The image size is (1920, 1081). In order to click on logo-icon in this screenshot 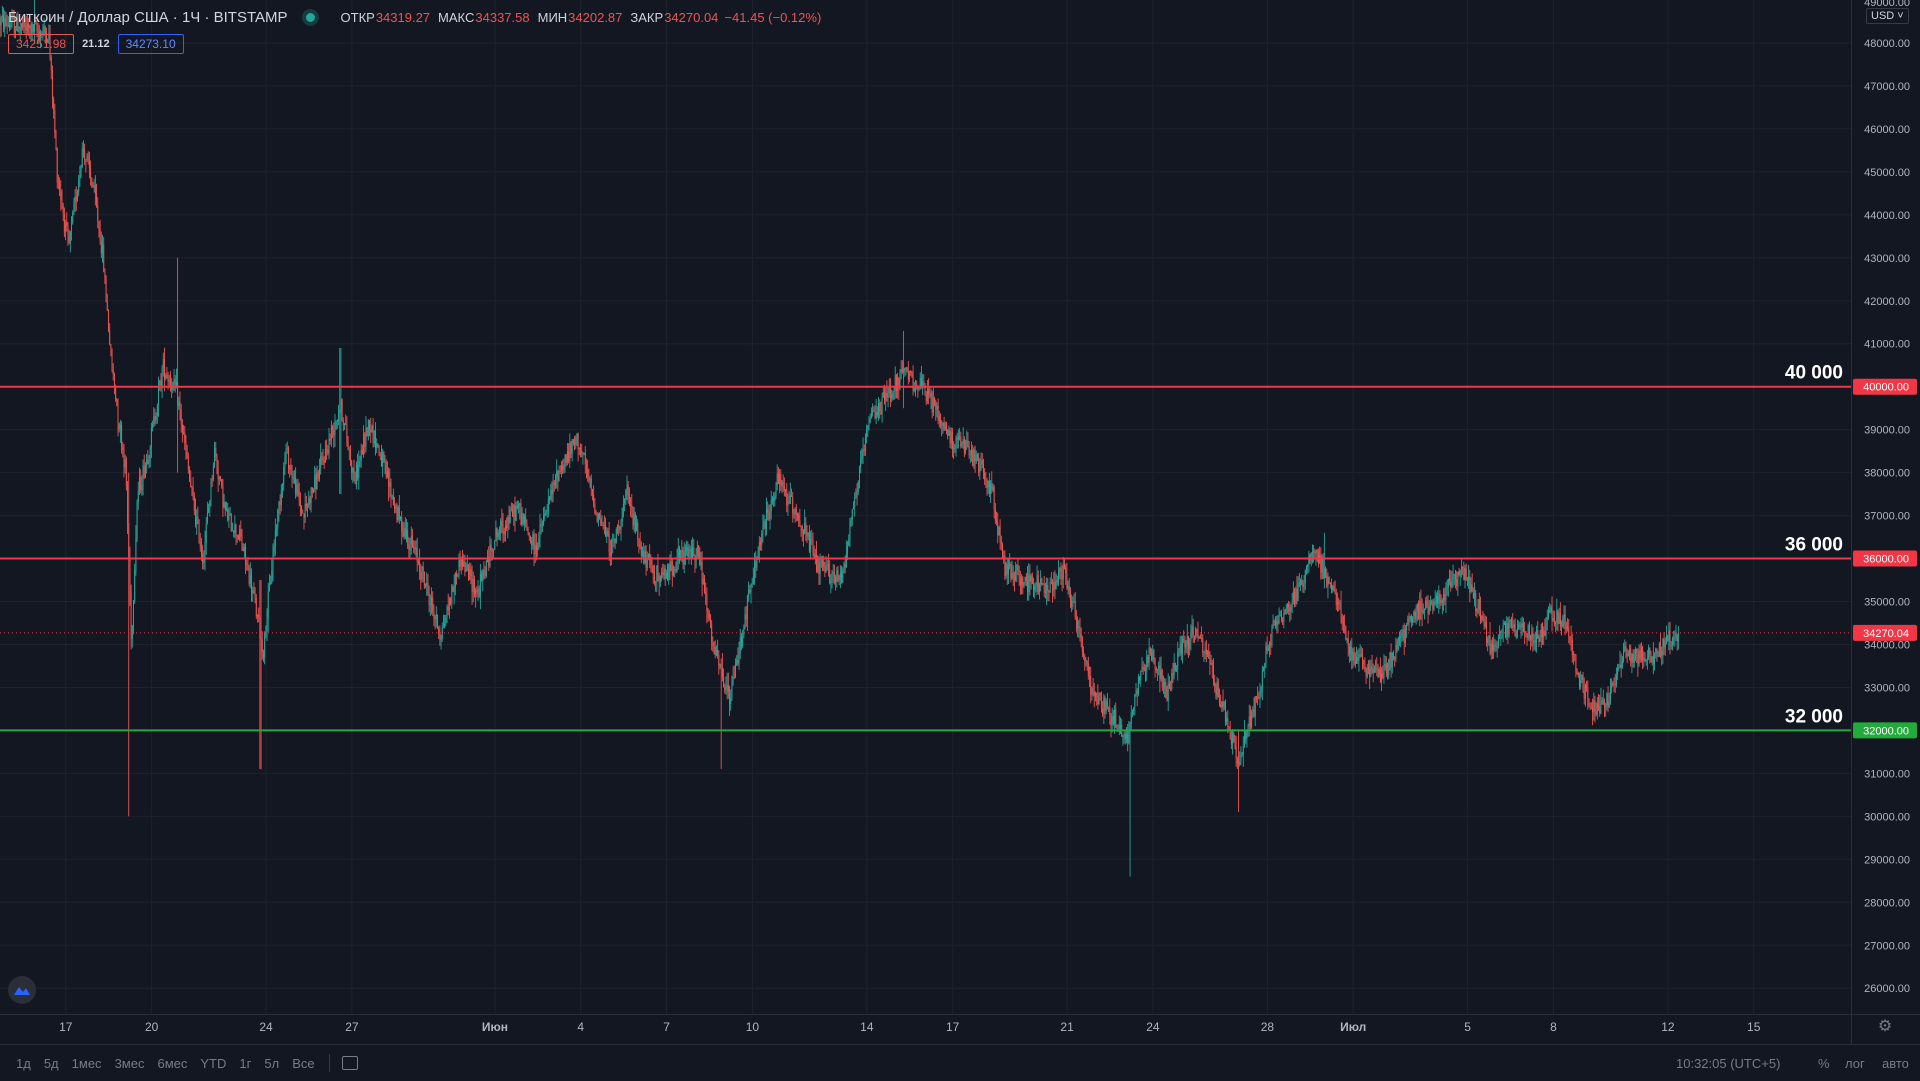, I will do `click(22, 990)`.